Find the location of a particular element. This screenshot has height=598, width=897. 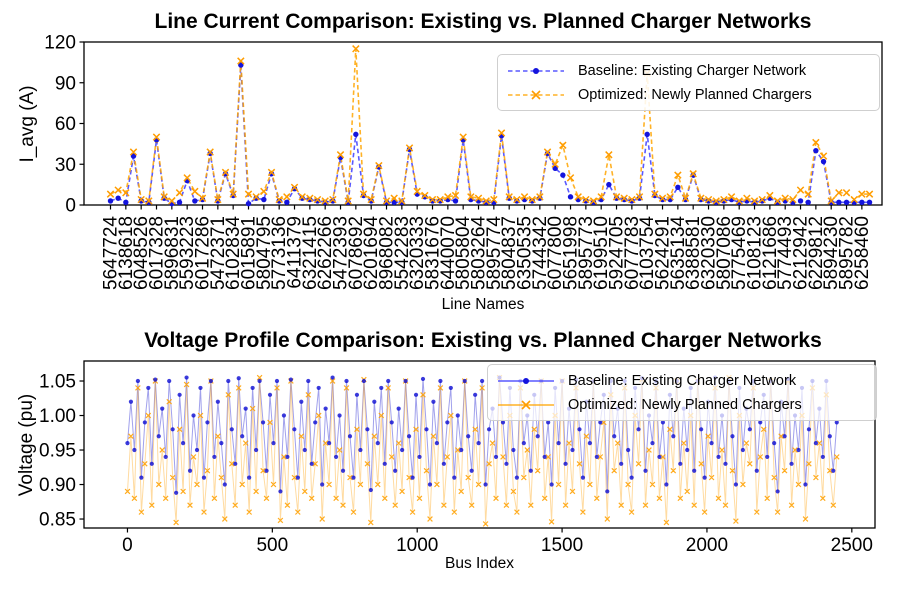

x-tick-label: 6320333 is located at coordinates (417, 253).